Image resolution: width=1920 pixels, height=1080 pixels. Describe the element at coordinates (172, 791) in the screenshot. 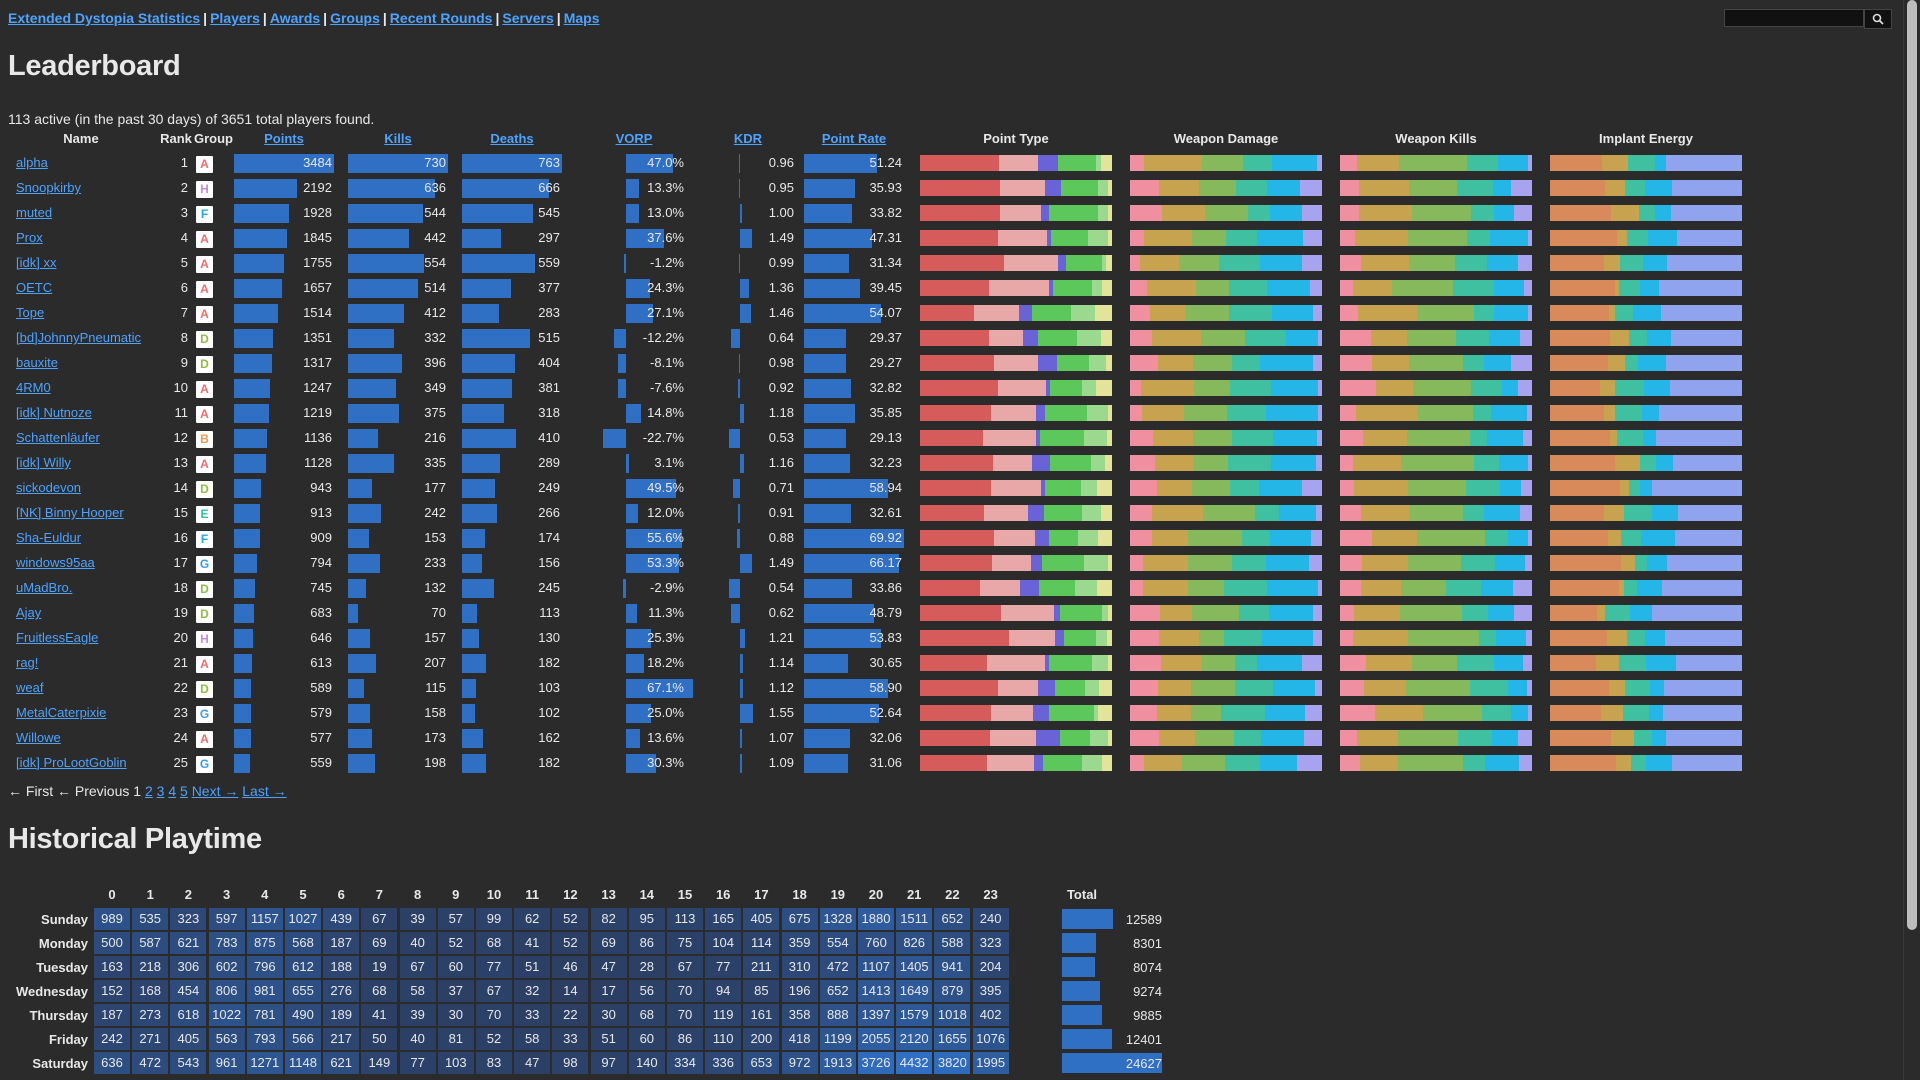

I see `pager-page-4: 4` at that location.